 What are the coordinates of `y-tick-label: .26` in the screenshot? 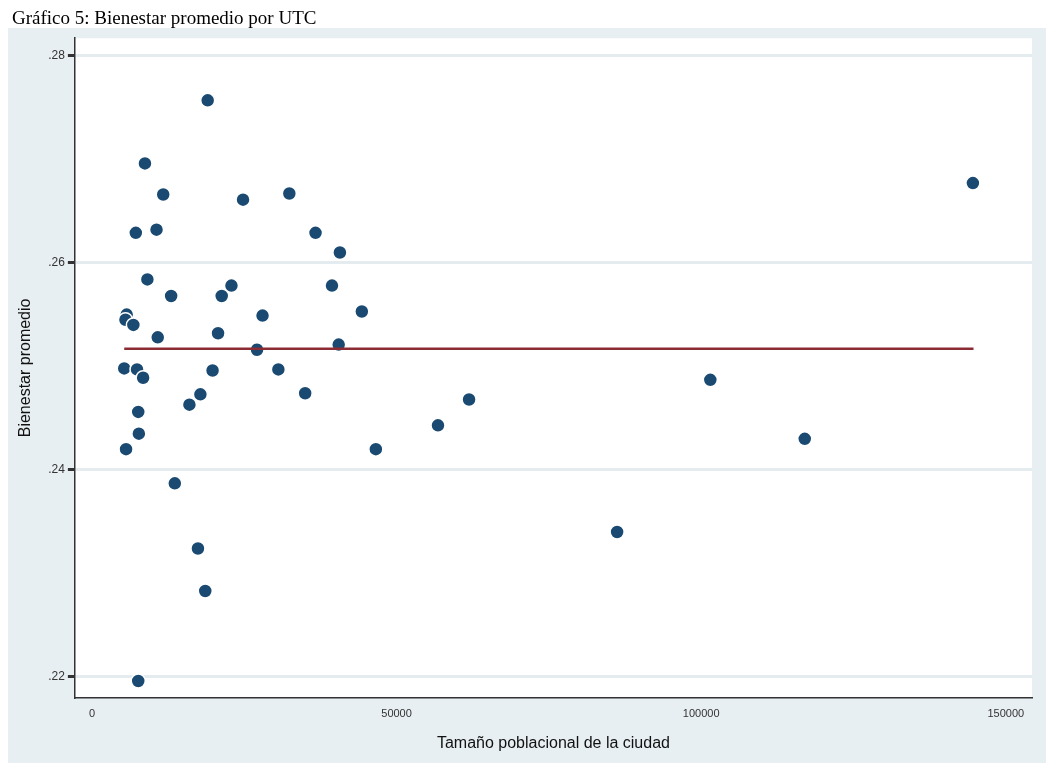 It's located at (57, 262).